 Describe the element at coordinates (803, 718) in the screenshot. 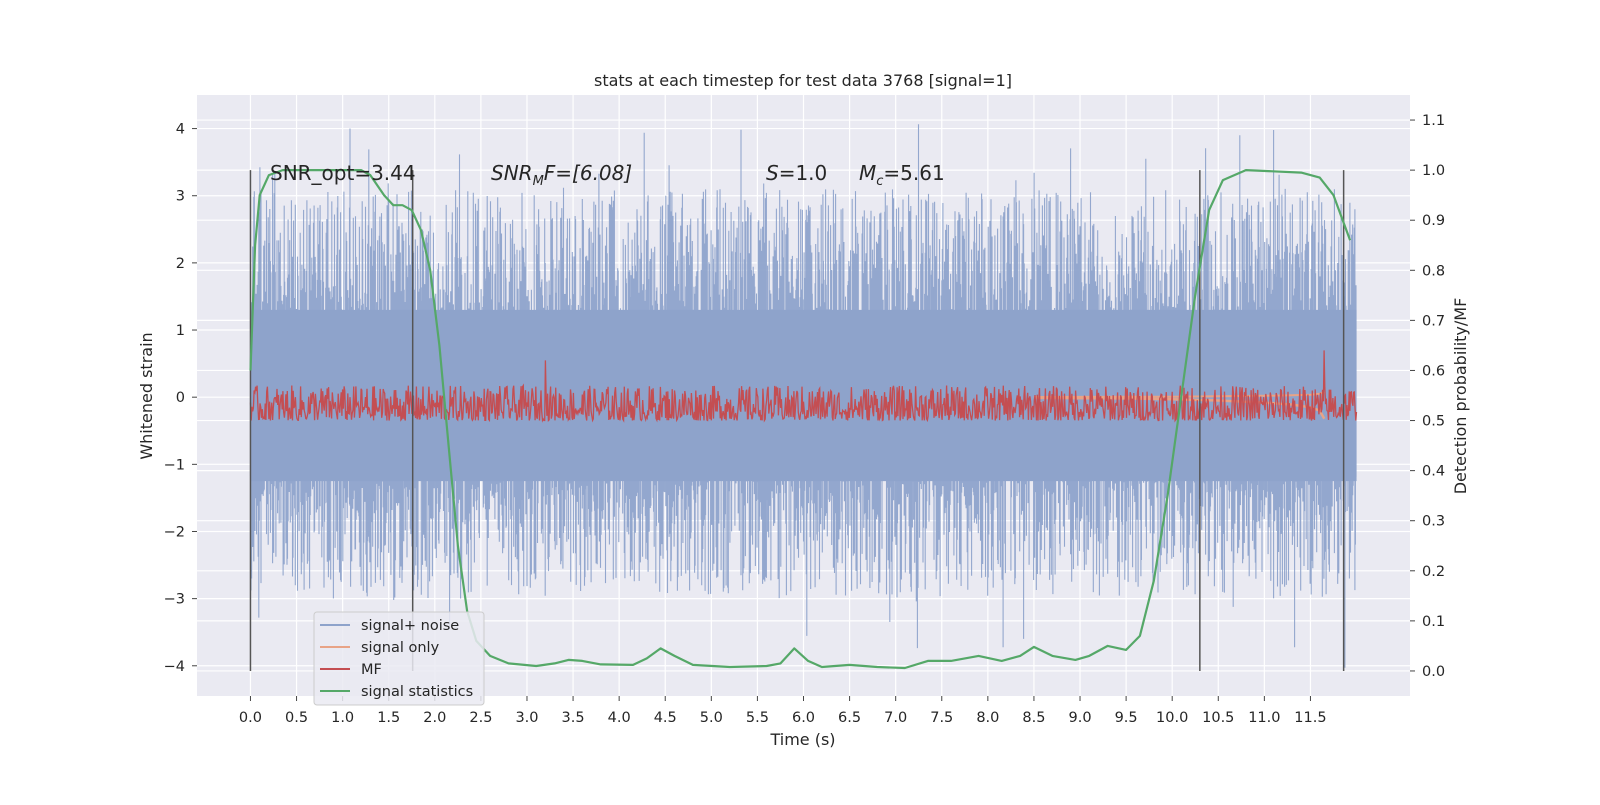

I see `x-tick-label: 6.0` at that location.